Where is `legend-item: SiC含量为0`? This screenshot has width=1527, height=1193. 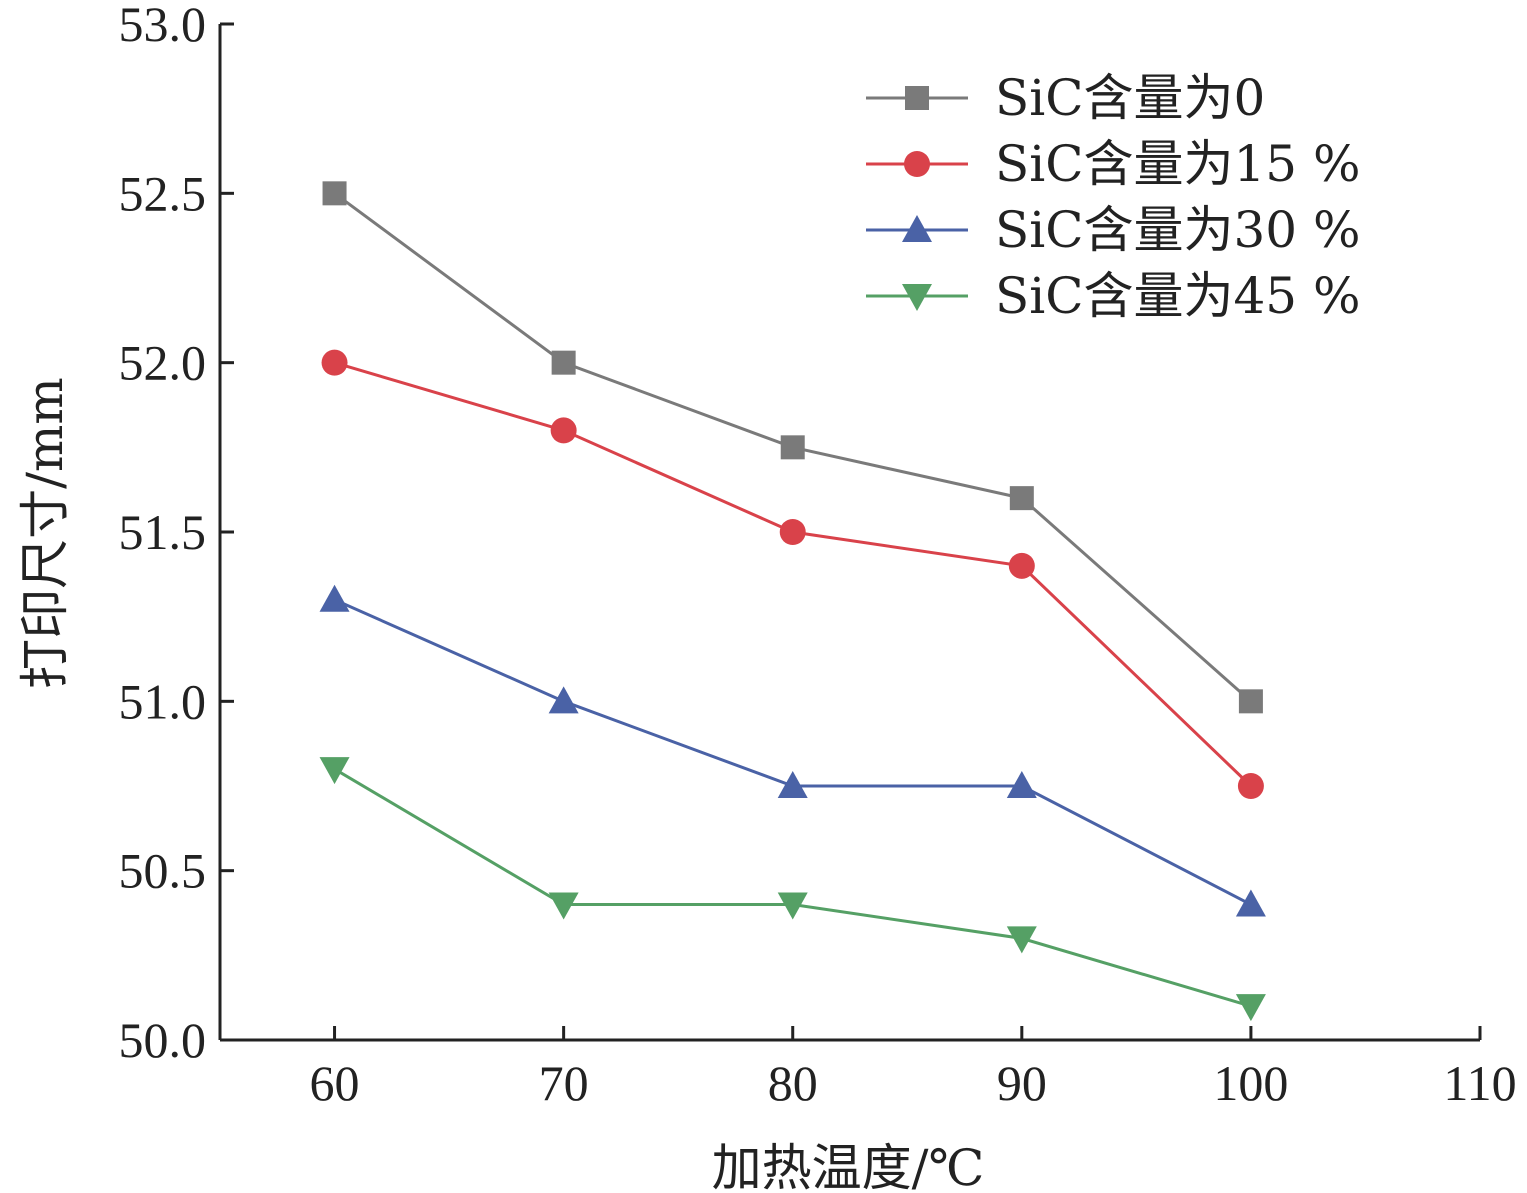
legend-item: SiC含量为0 is located at coordinates (1065, 98).